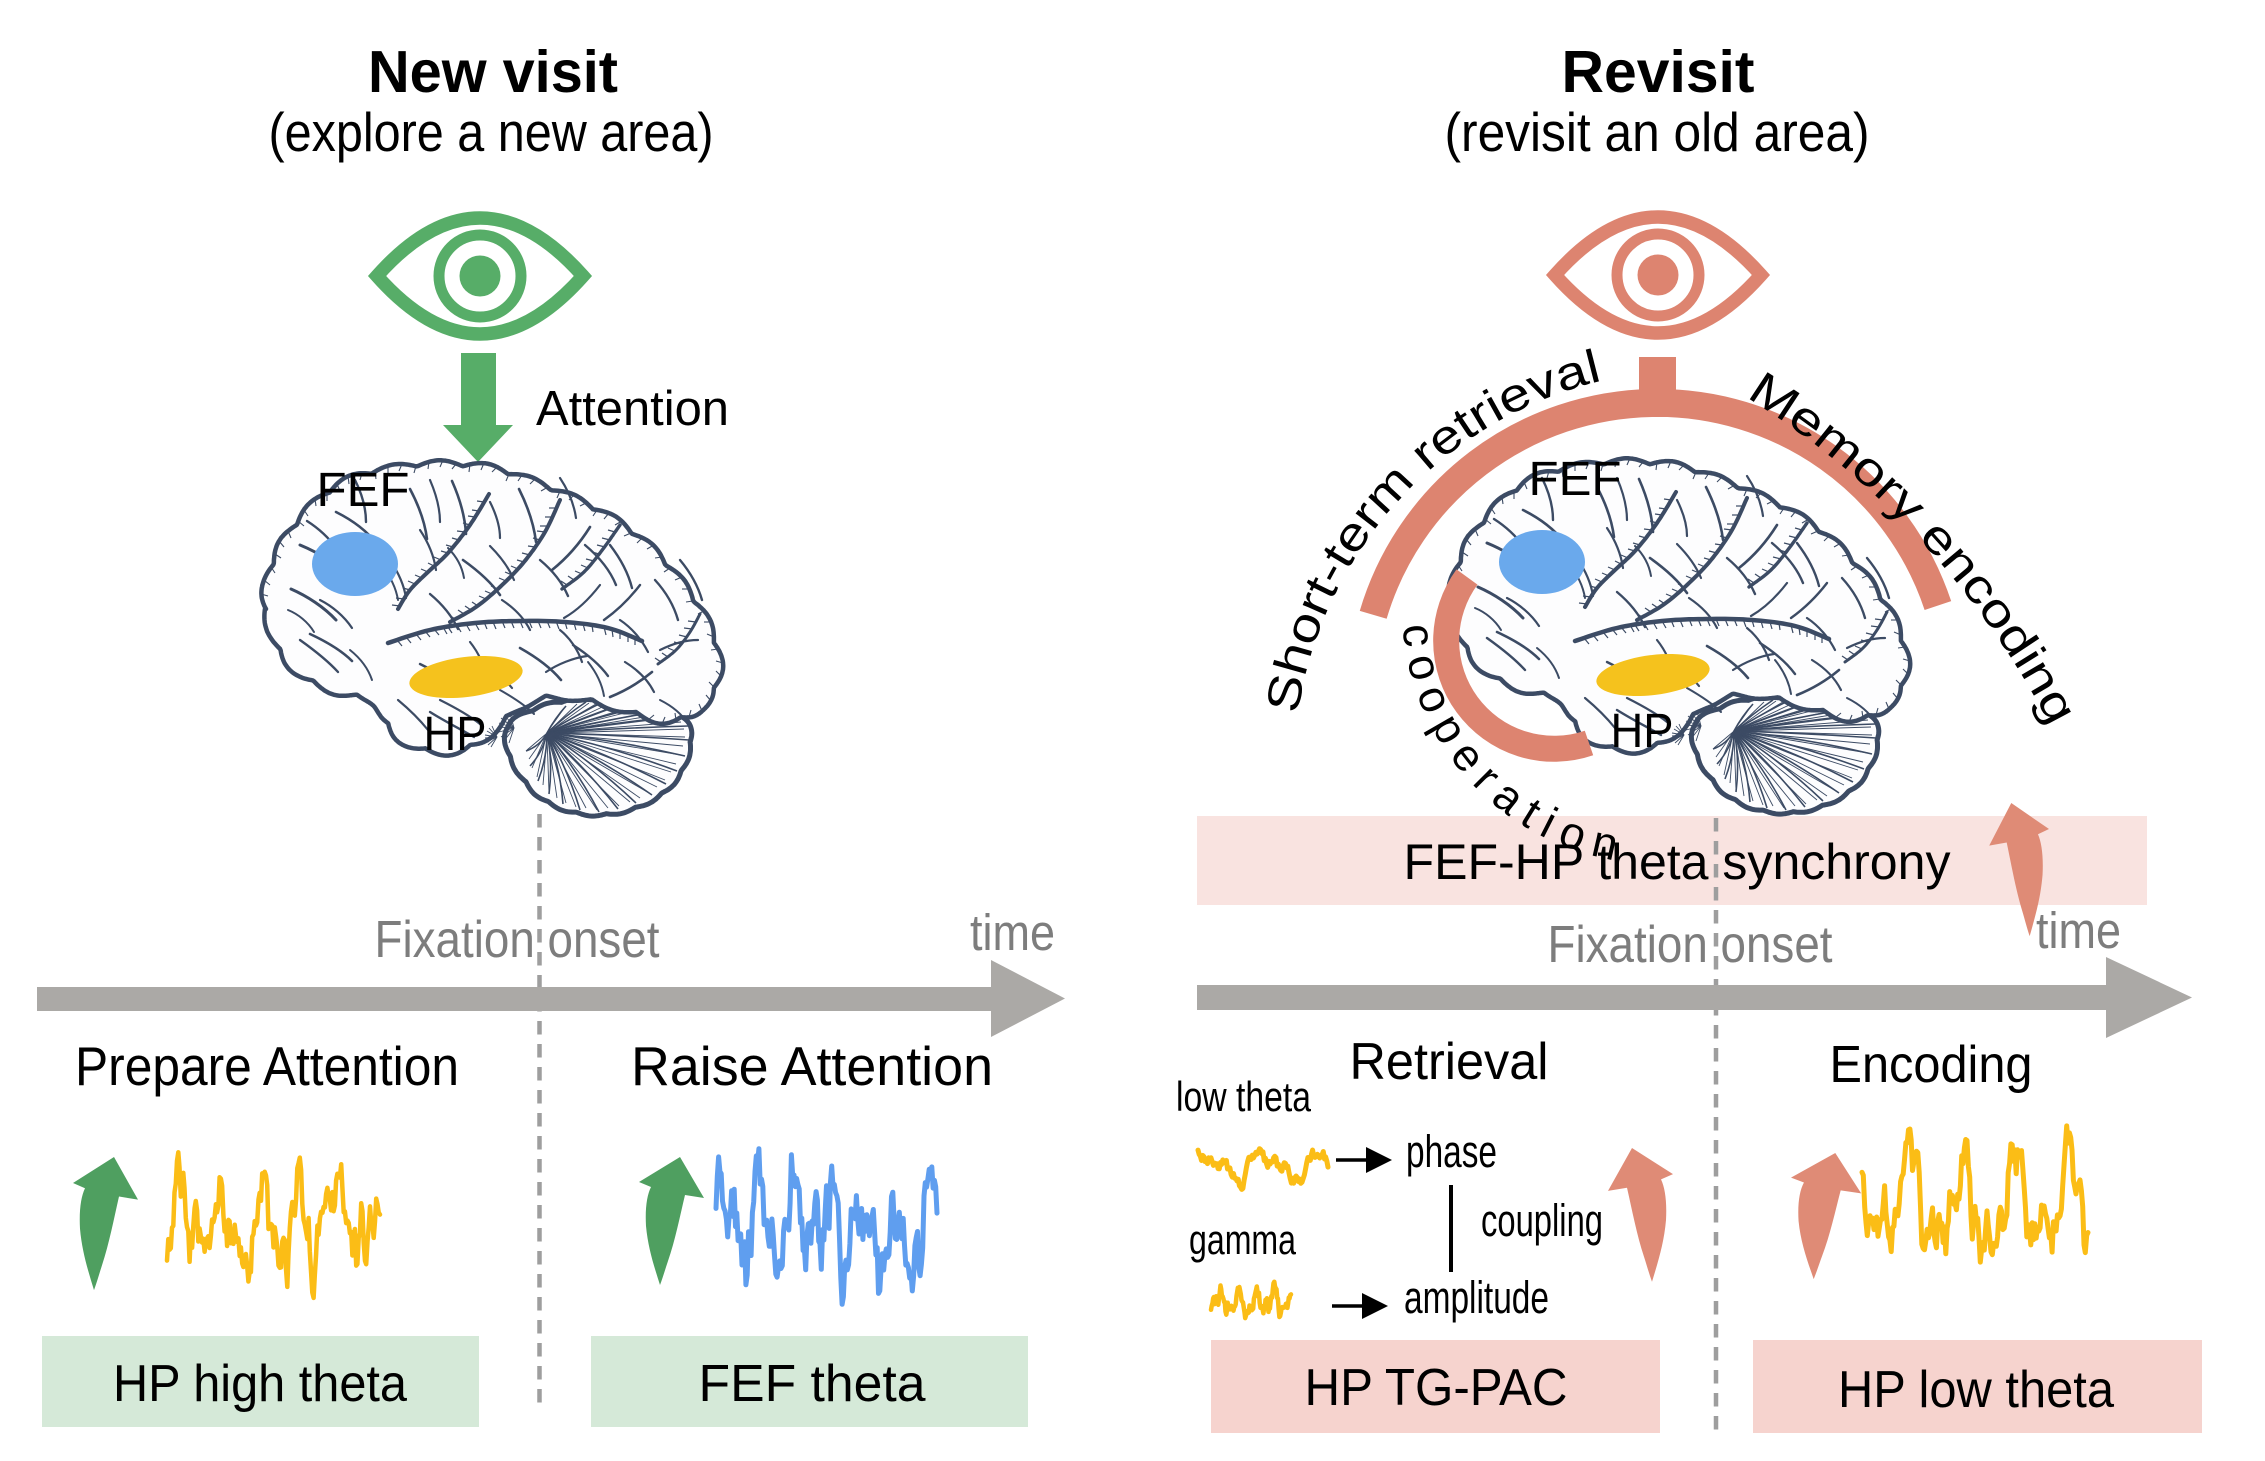  I want to click on svg-text: gamma, so click(1242, 1239).